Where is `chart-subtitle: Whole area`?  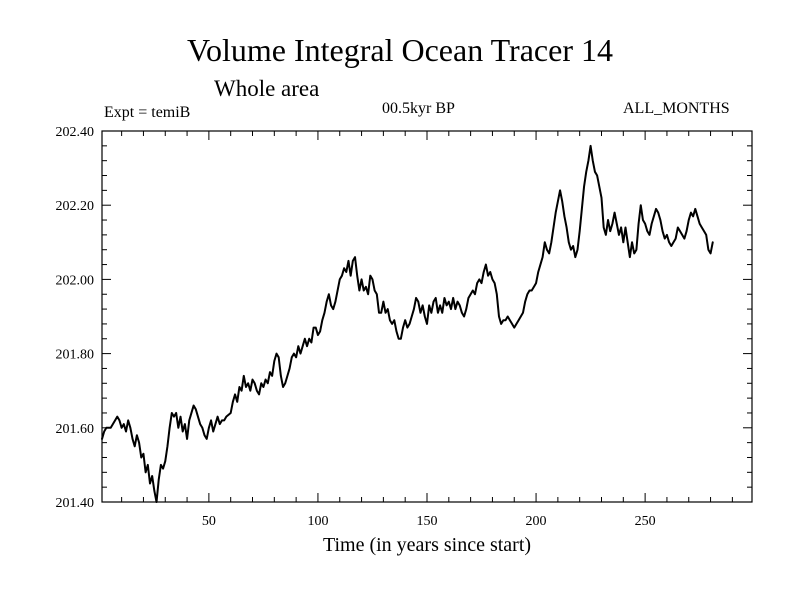
chart-subtitle: Whole area is located at coordinates (267, 88).